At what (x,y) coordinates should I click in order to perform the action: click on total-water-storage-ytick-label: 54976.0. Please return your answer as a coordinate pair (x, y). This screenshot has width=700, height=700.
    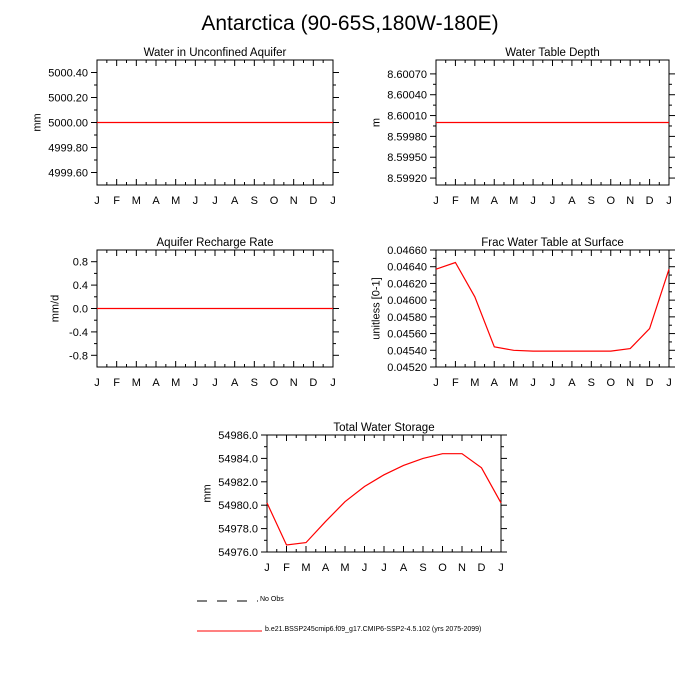
    Looking at the image, I should click on (238, 553).